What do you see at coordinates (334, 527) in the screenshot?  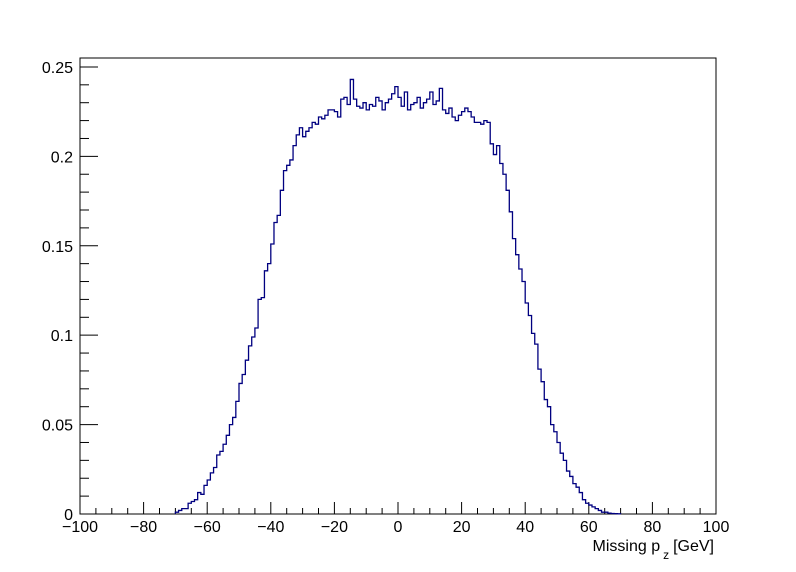 I see `x-tick-label: −20` at bounding box center [334, 527].